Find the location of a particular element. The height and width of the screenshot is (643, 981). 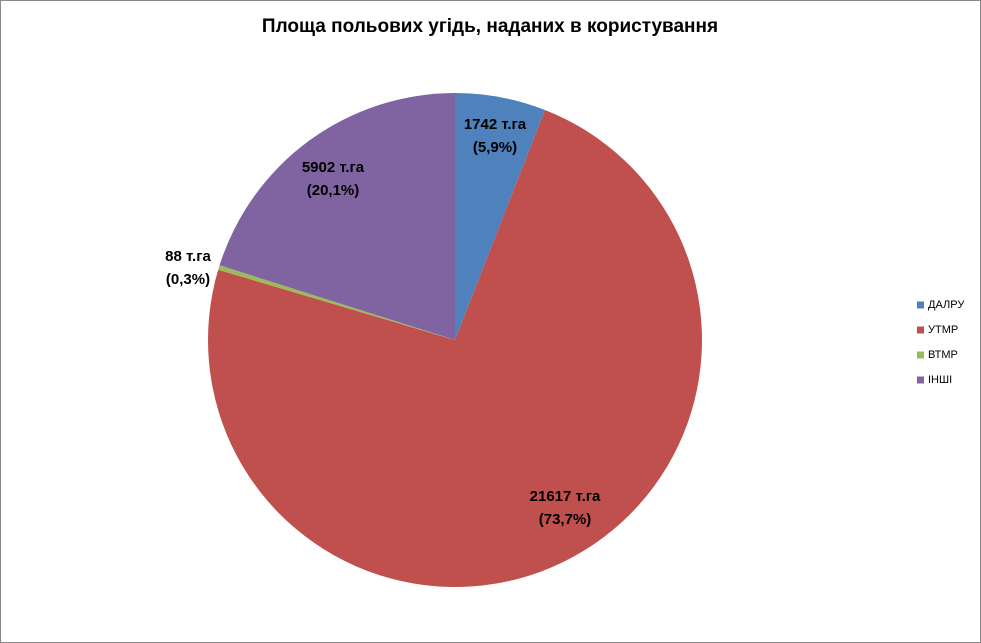

legend-label: ВТМР is located at coordinates (943, 355).